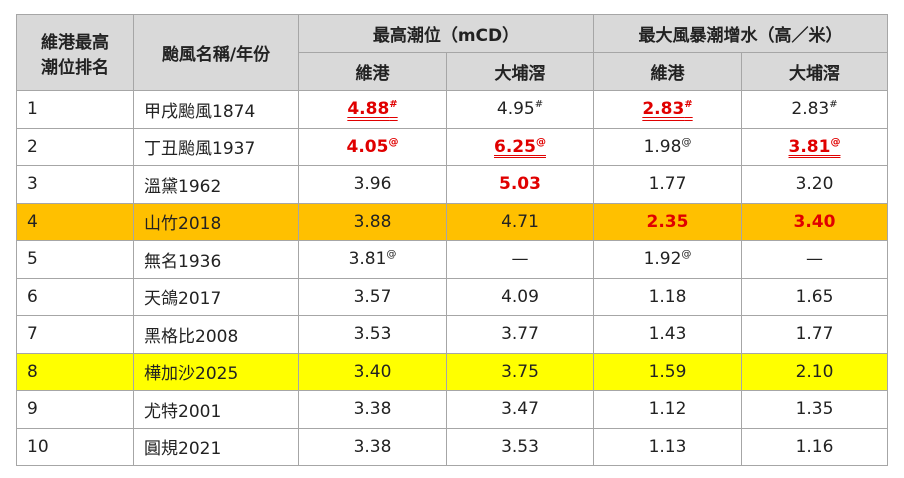 This screenshot has height=478, width=904. What do you see at coordinates (216, 146) in the screenshot?
I see `name-cell: 丁丑颱風1937` at bounding box center [216, 146].